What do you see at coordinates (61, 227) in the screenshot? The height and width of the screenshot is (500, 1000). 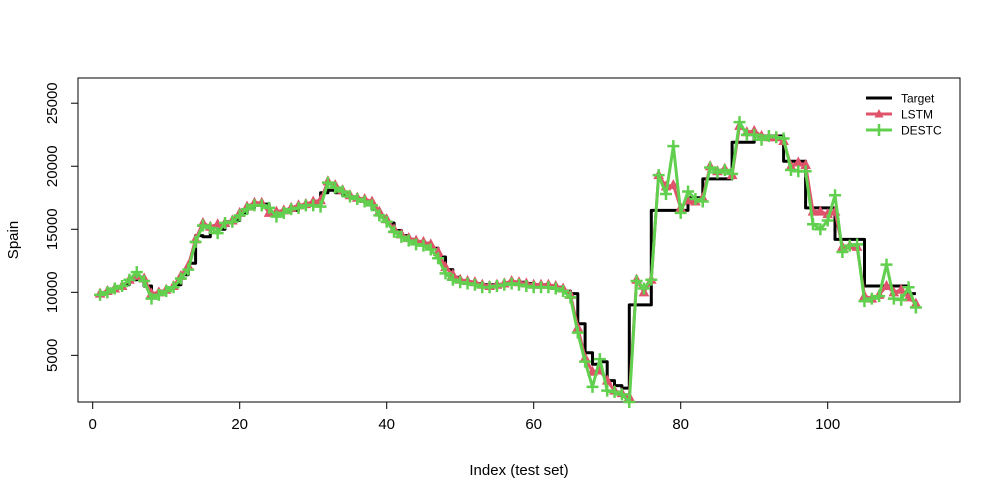 I see `y-axis: 5000 10000 15000 20000 25000` at bounding box center [61, 227].